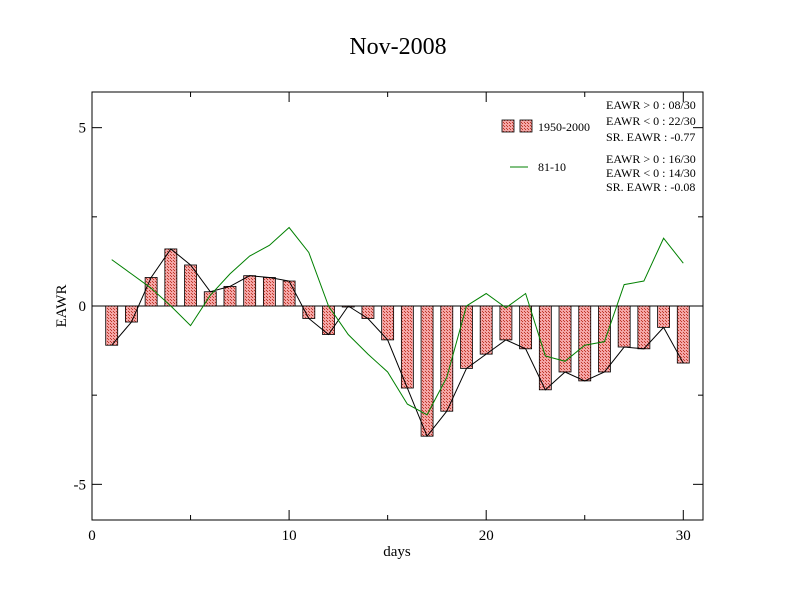 The height and width of the screenshot is (612, 792). What do you see at coordinates (651, 121) in the screenshot?
I see `stat-line: EAWR < 0 : 22/30` at bounding box center [651, 121].